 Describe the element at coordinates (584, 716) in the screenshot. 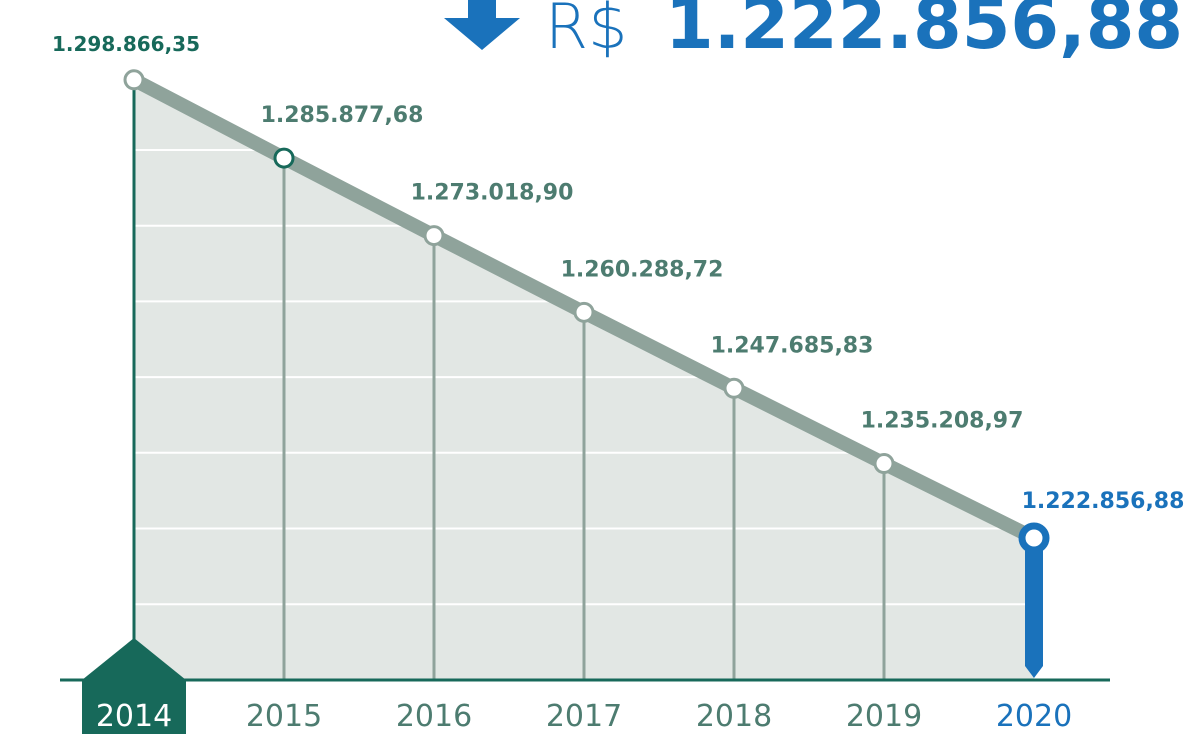

I see `x-tick-label: 2017` at that location.